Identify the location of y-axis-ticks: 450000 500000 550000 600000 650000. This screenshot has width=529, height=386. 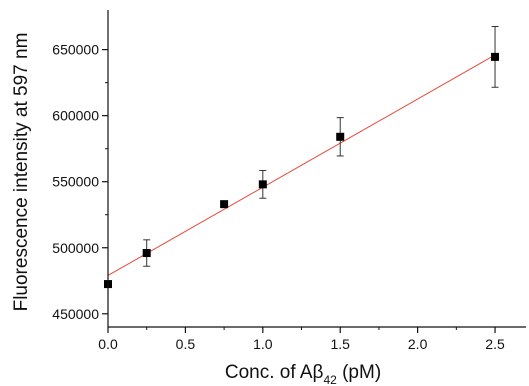
(80, 182).